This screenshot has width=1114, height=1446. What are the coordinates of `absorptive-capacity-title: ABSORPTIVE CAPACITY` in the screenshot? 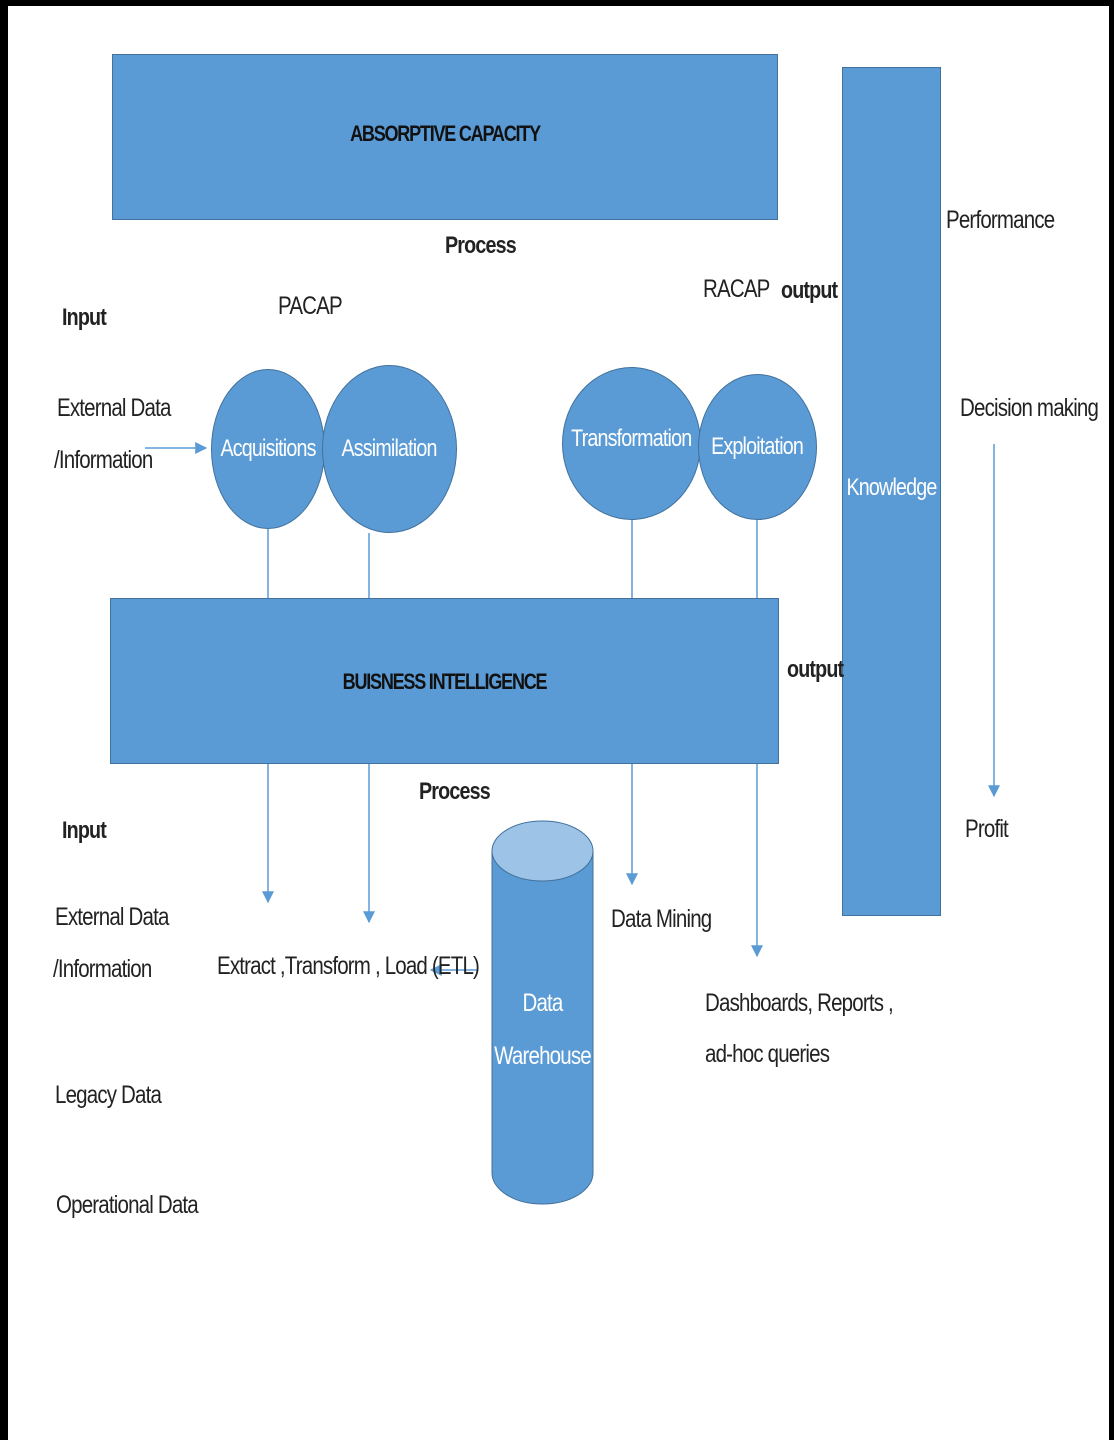 It's located at (445, 133).